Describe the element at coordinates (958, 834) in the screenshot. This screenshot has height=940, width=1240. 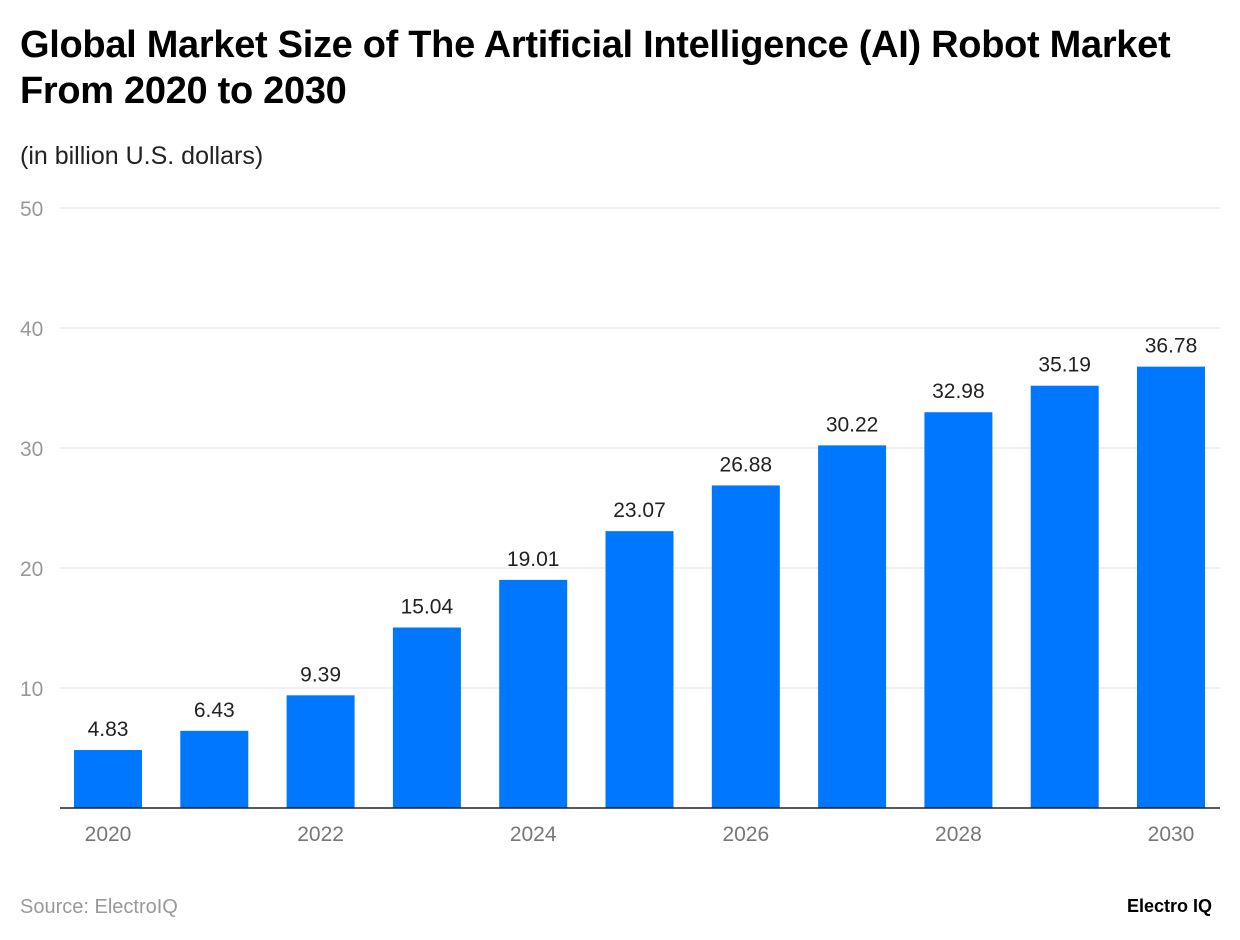
I see `x-tick-label: 2028` at that location.